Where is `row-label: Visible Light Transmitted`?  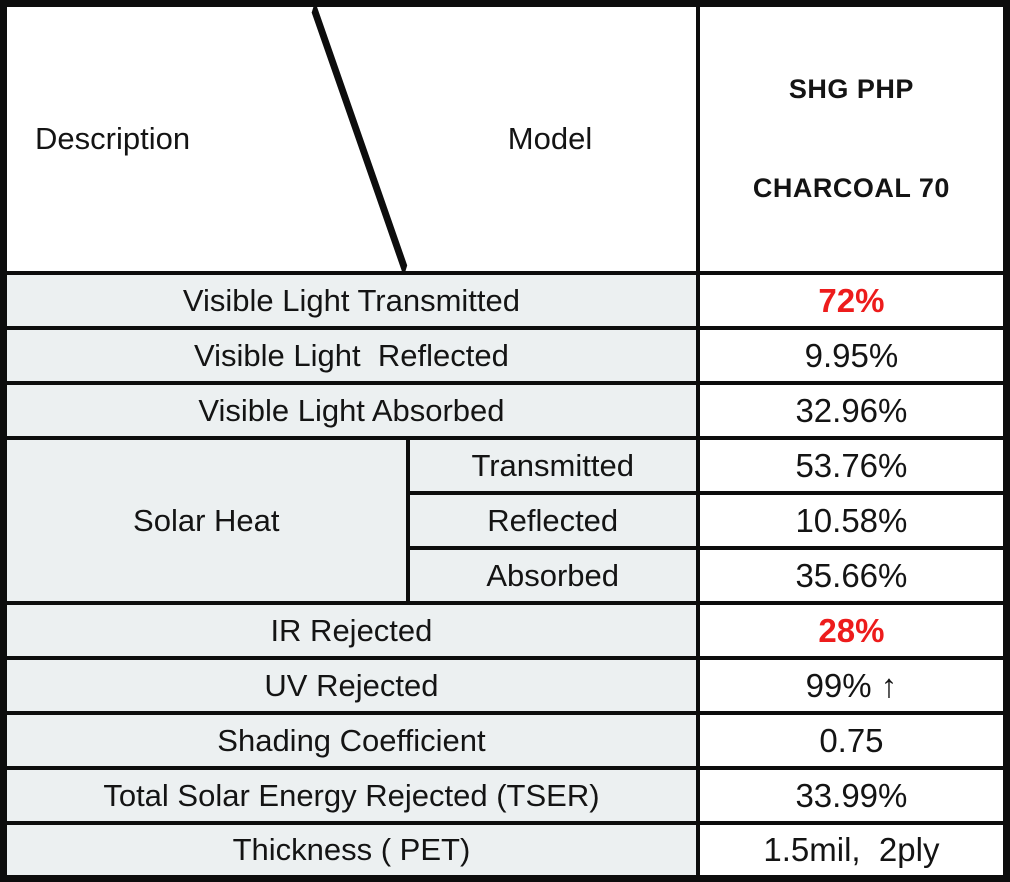
row-label: Visible Light Transmitted is located at coordinates (350, 300).